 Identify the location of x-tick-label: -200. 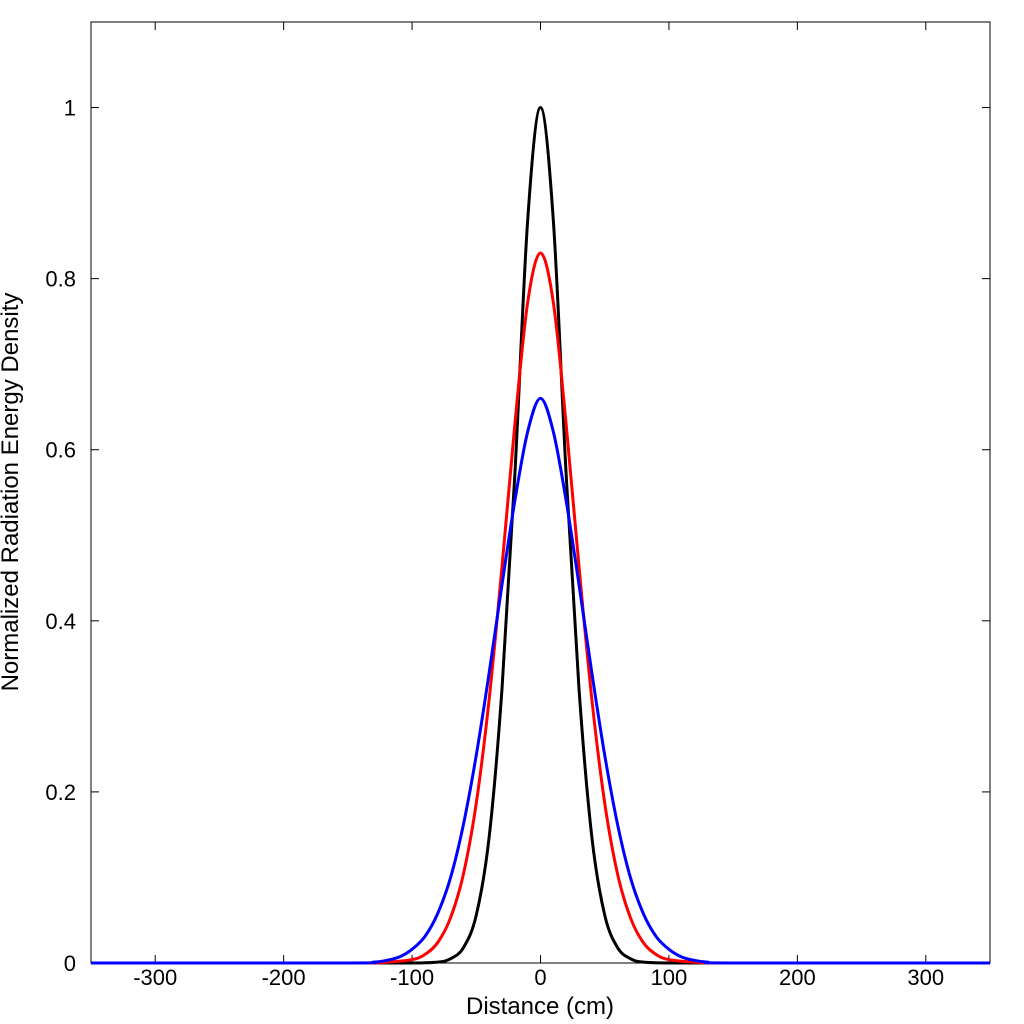
(284, 977).